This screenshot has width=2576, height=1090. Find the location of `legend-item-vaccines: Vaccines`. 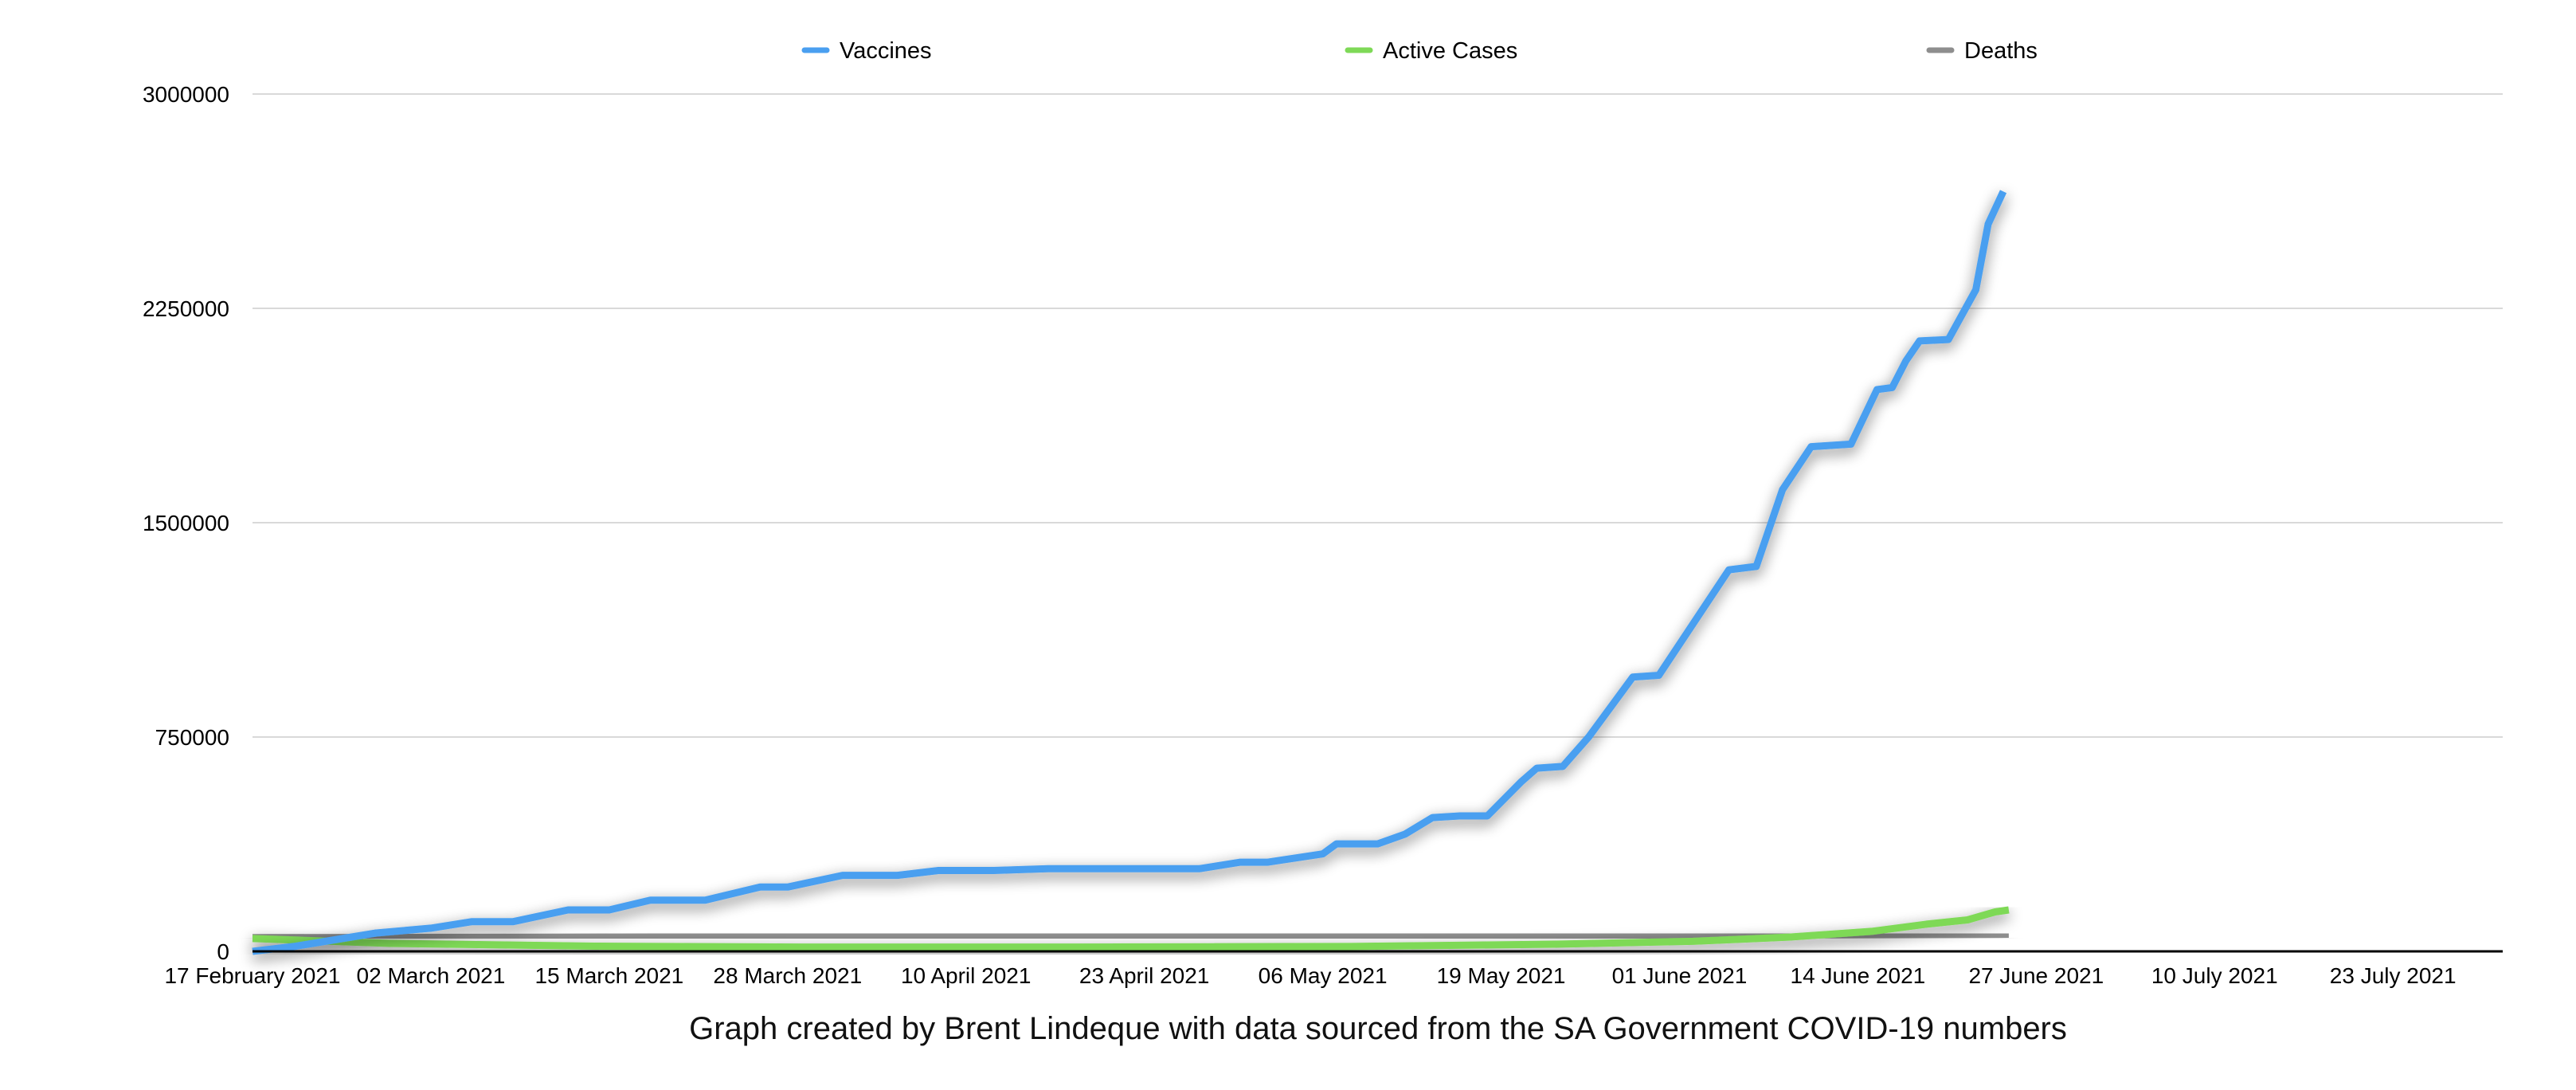

legend-item-vaccines: Vaccines is located at coordinates (866, 51).